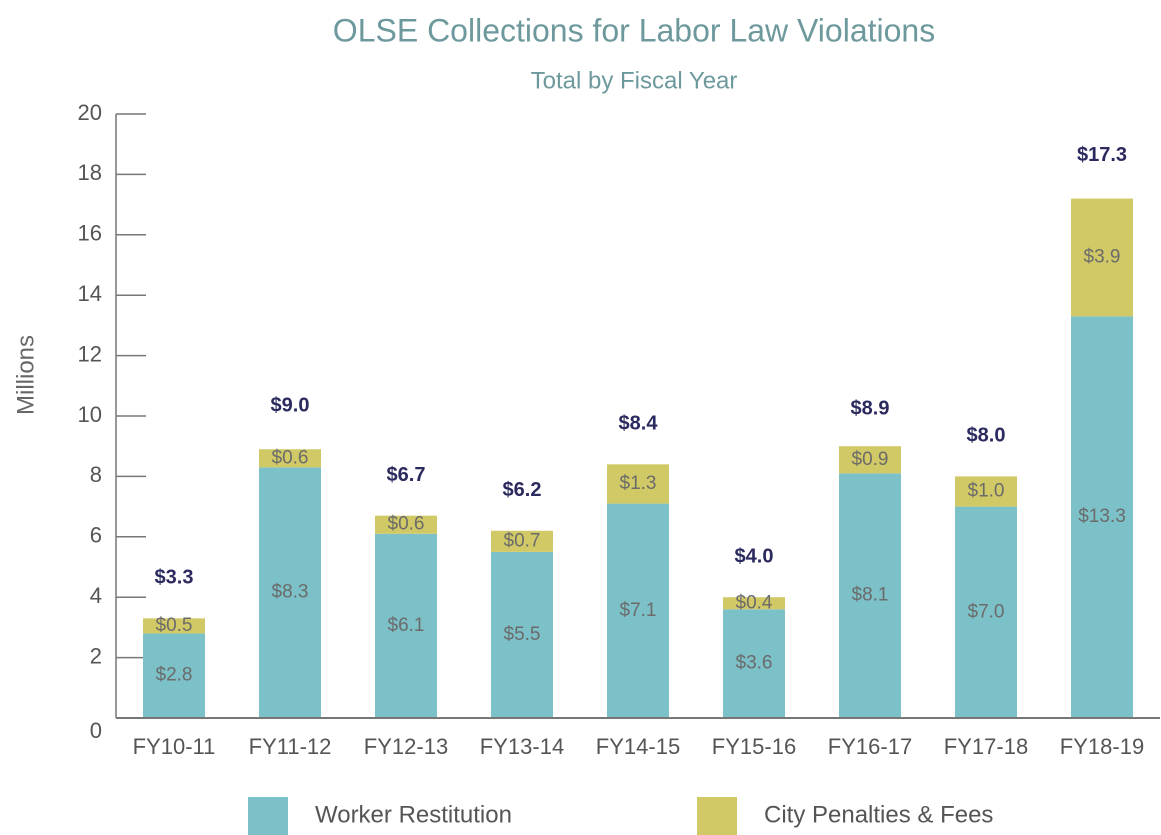 The width and height of the screenshot is (1161, 835). I want to click on segment-label: $0.5, so click(174, 625).